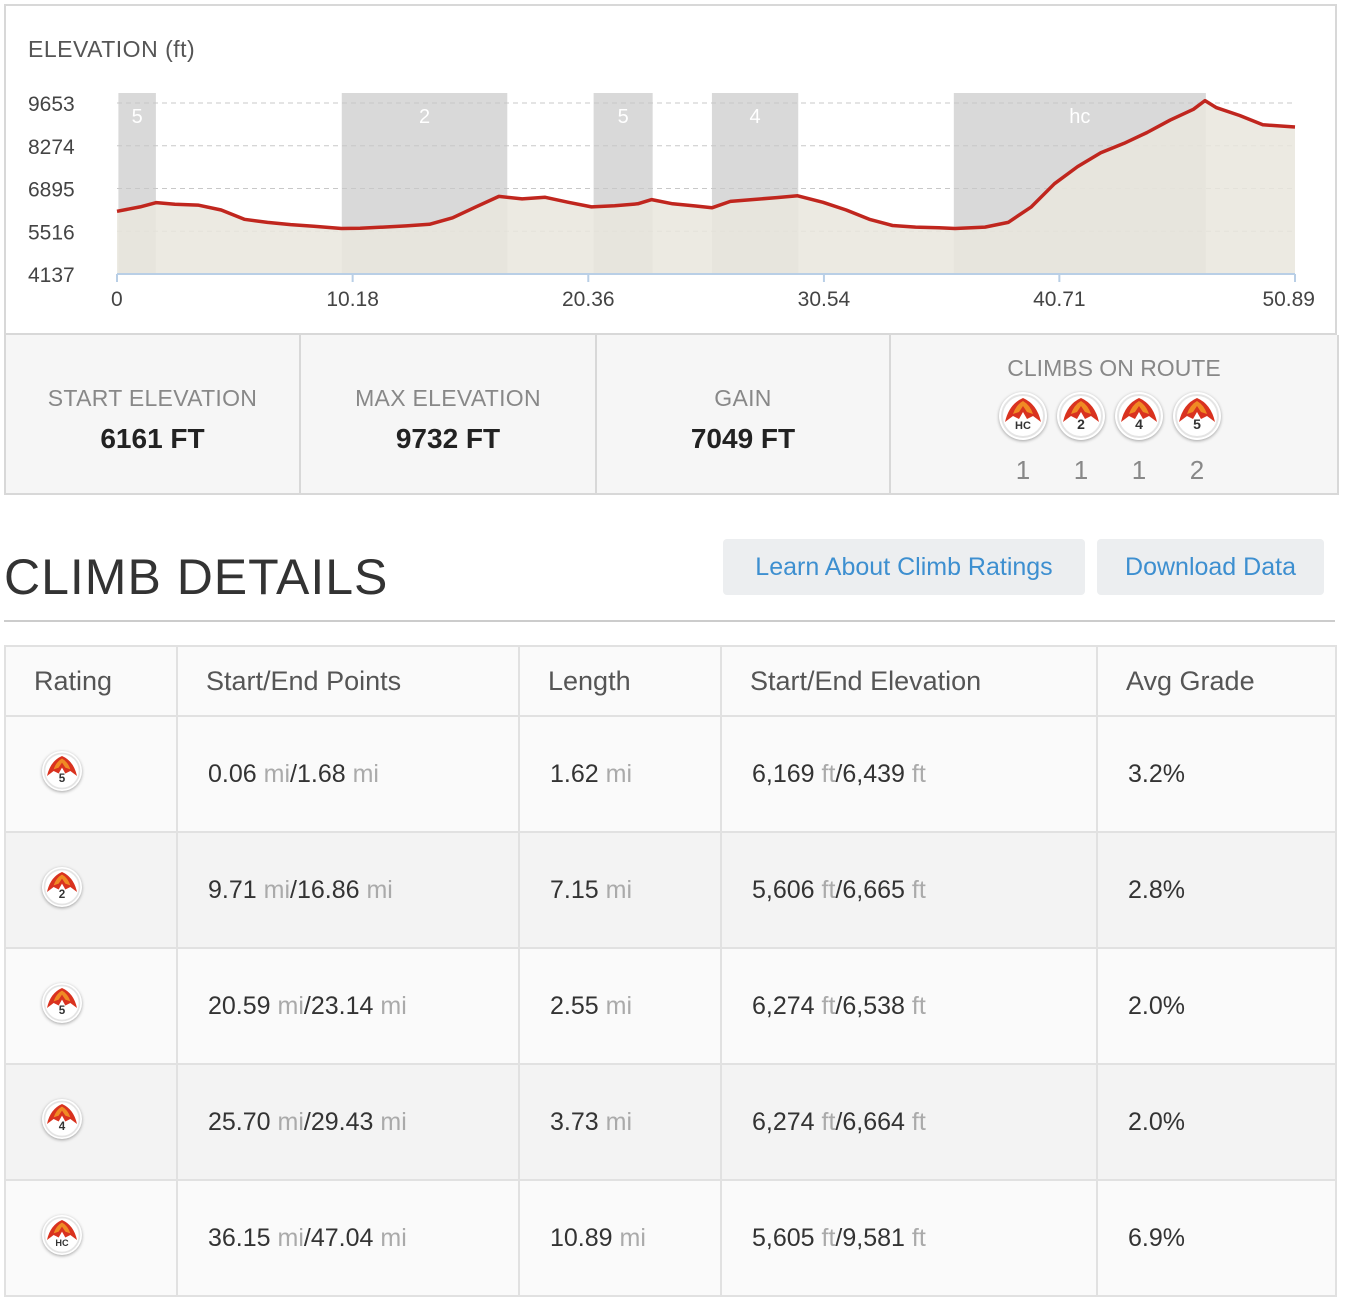 The width and height of the screenshot is (1348, 1297). I want to click on max-elevation-value: 9732 FT, so click(448, 438).